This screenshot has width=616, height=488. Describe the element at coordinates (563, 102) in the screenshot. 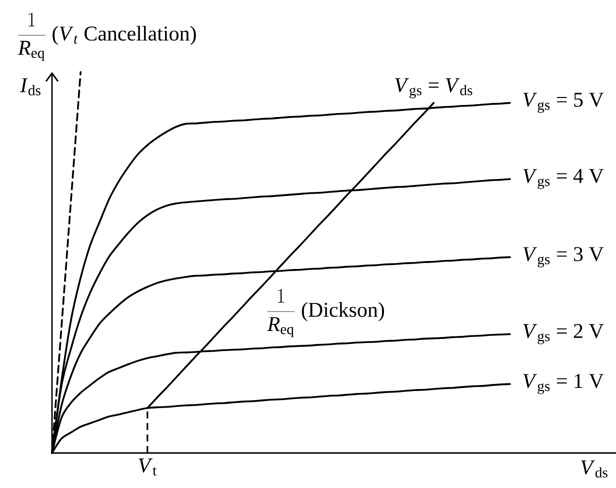

I see `series-label: V$_{gs}$ = 5 V` at that location.